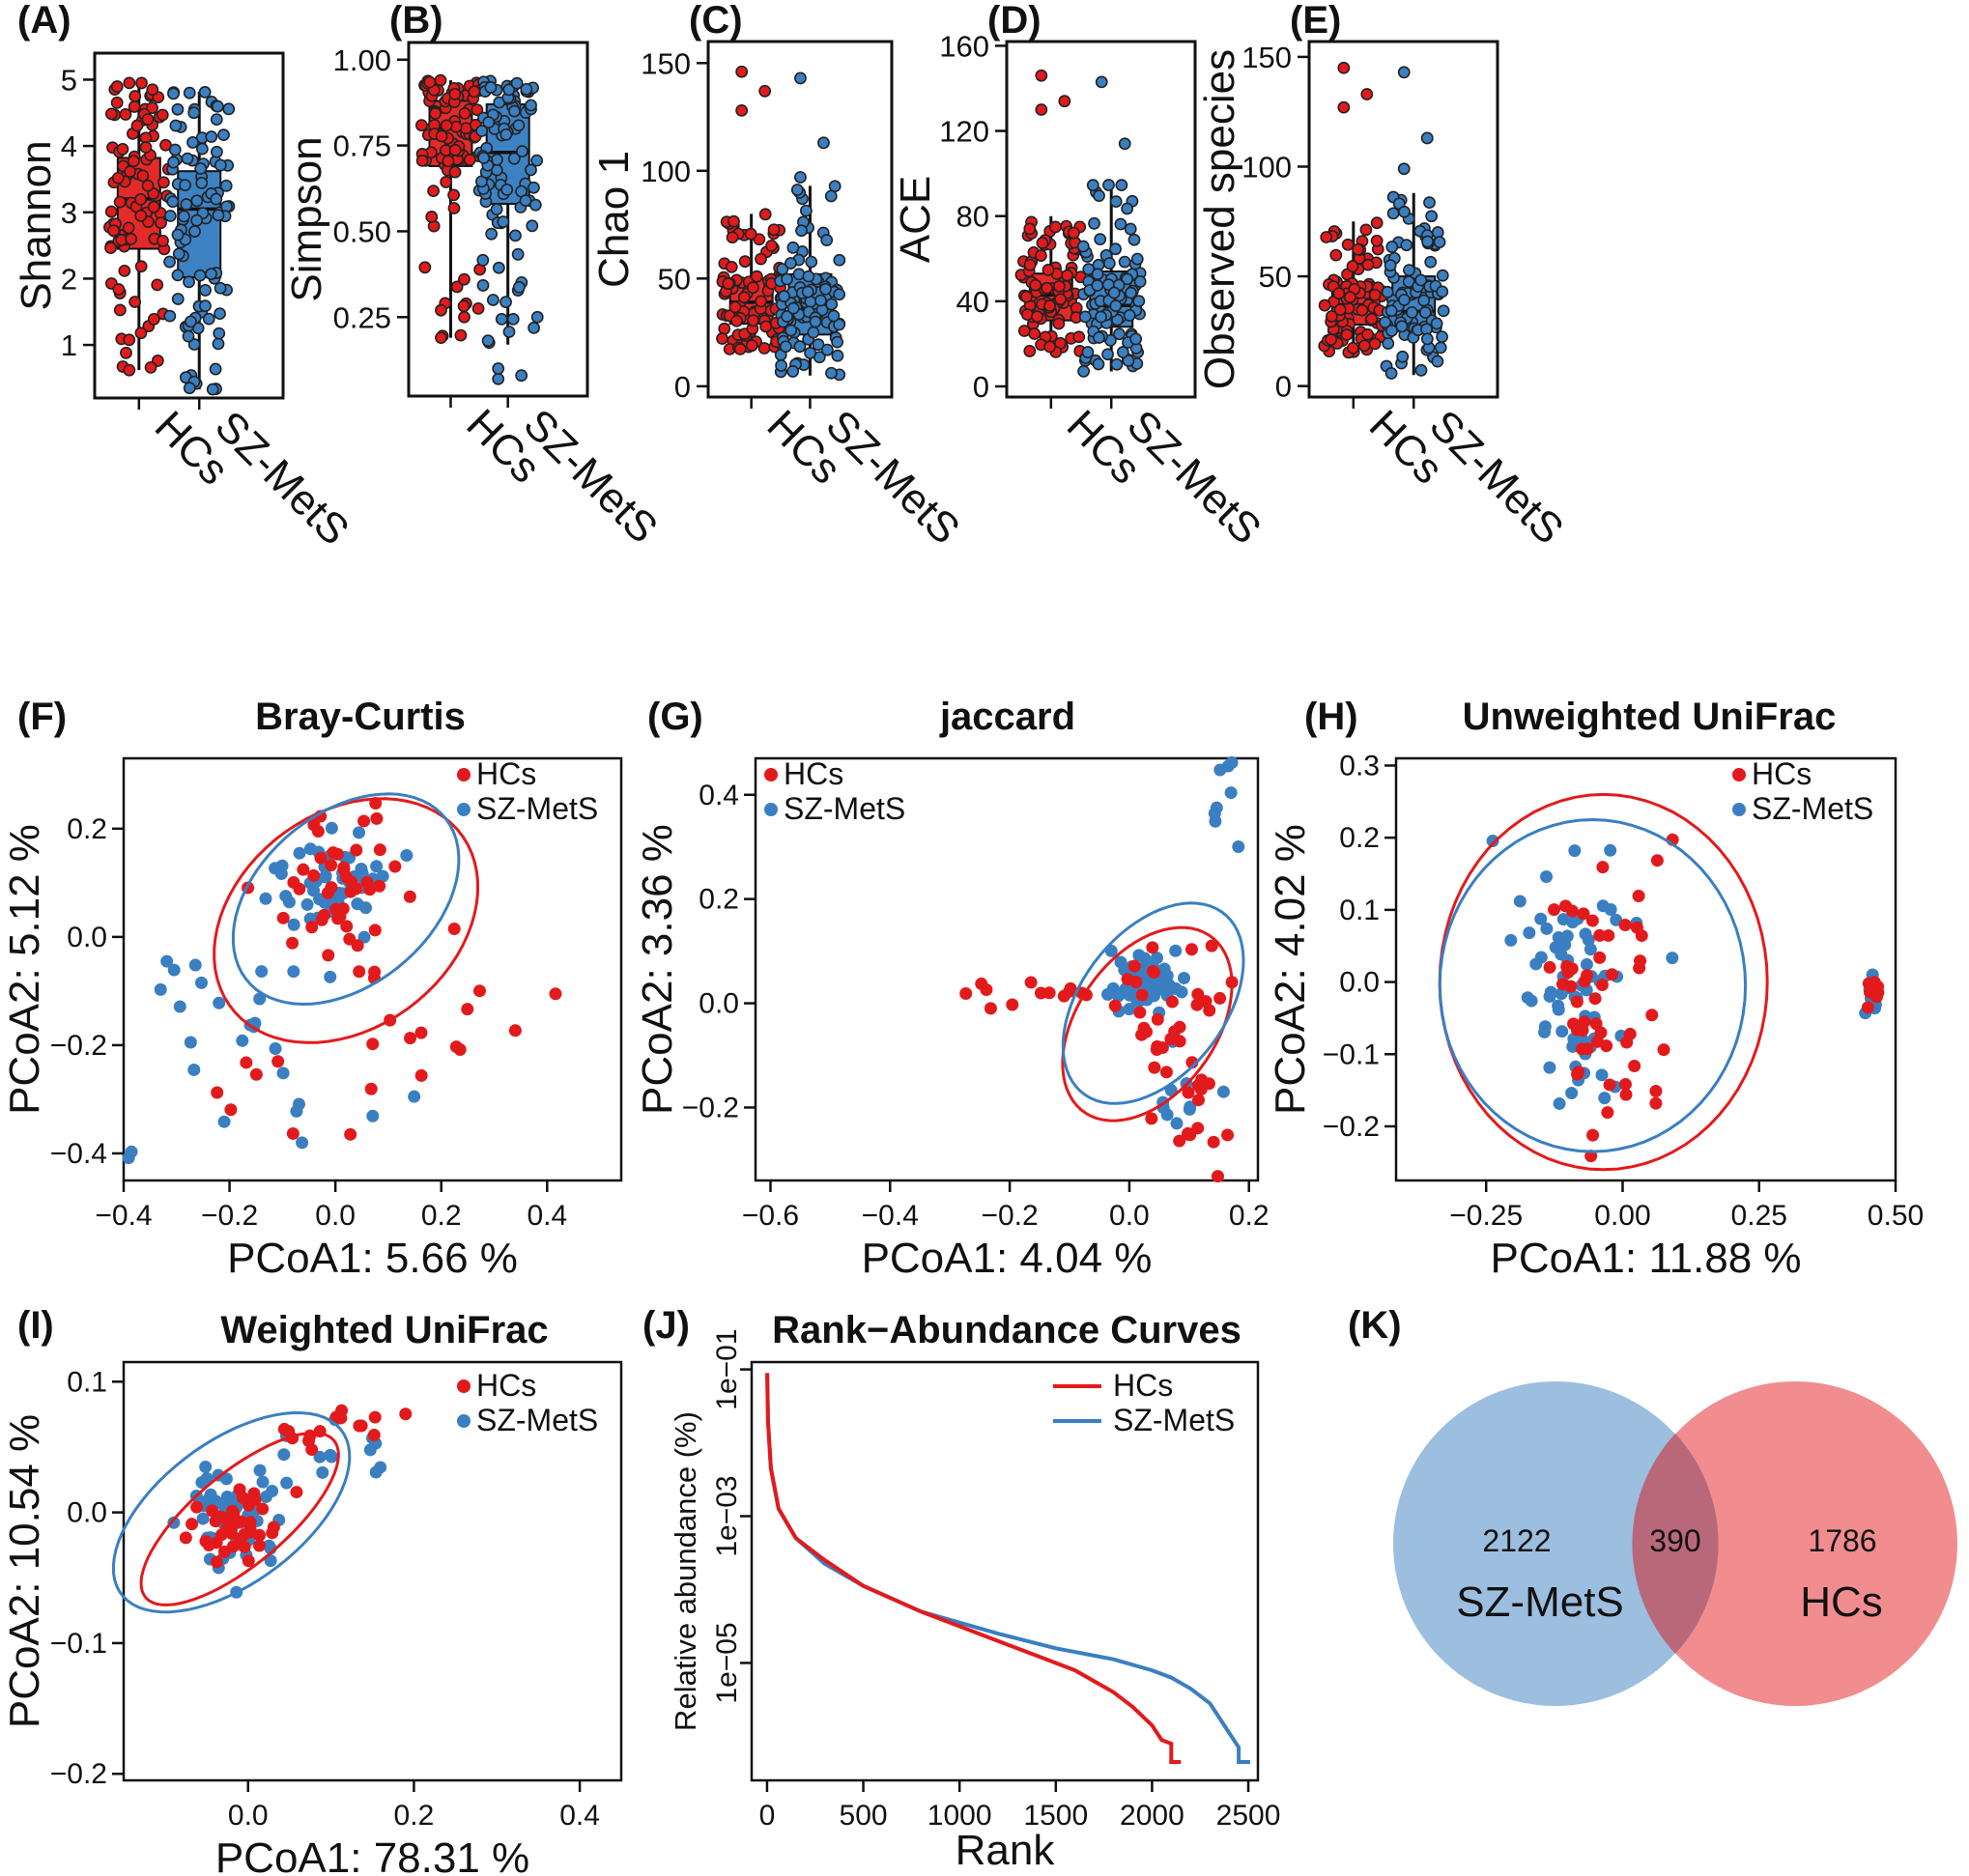 The height and width of the screenshot is (1876, 1969). What do you see at coordinates (42, 717) in the screenshot?
I see `panel-label: (F)` at bounding box center [42, 717].